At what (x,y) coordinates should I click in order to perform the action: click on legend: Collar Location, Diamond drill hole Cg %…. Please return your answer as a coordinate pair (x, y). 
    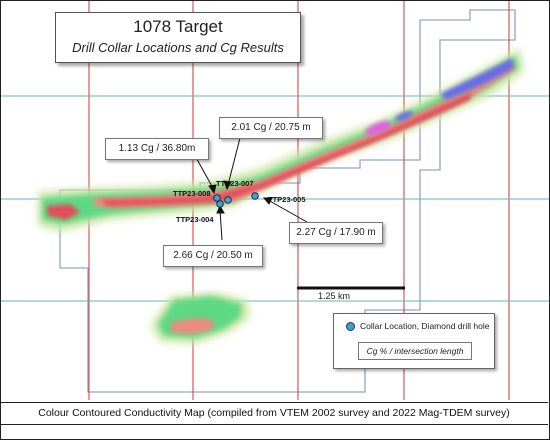
    Looking at the image, I should click on (414, 341).